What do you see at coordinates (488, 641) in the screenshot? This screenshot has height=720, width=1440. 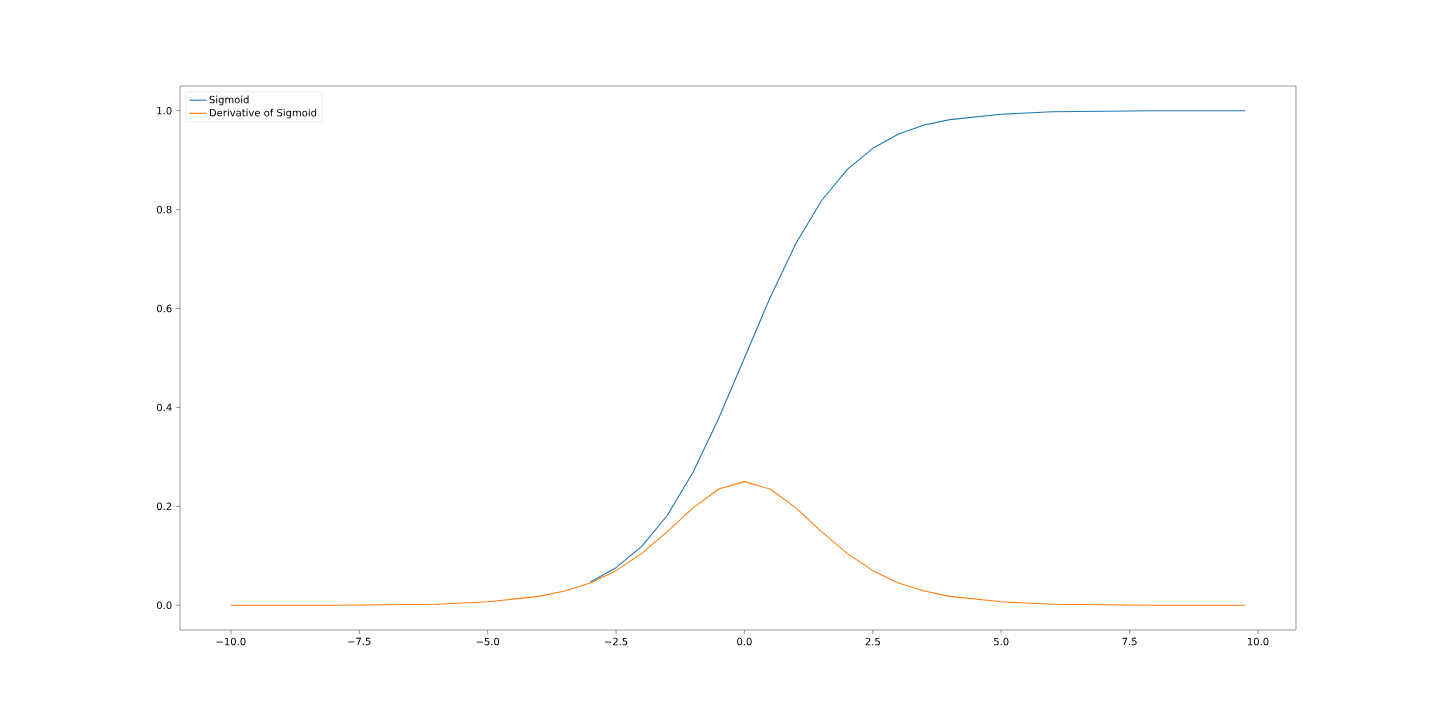 I see `x-tick-label: −5.0` at bounding box center [488, 641].